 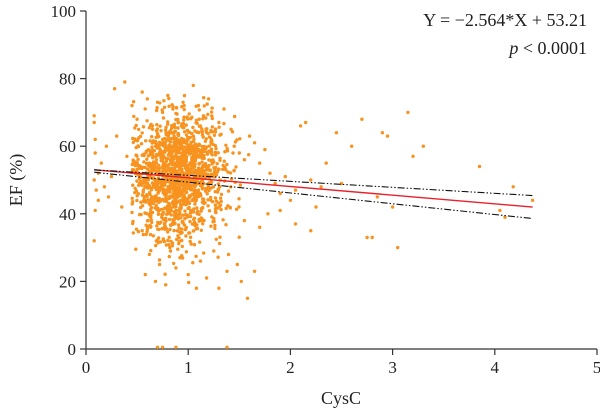 I want to click on confidence-band-lower, so click(x=313, y=195).